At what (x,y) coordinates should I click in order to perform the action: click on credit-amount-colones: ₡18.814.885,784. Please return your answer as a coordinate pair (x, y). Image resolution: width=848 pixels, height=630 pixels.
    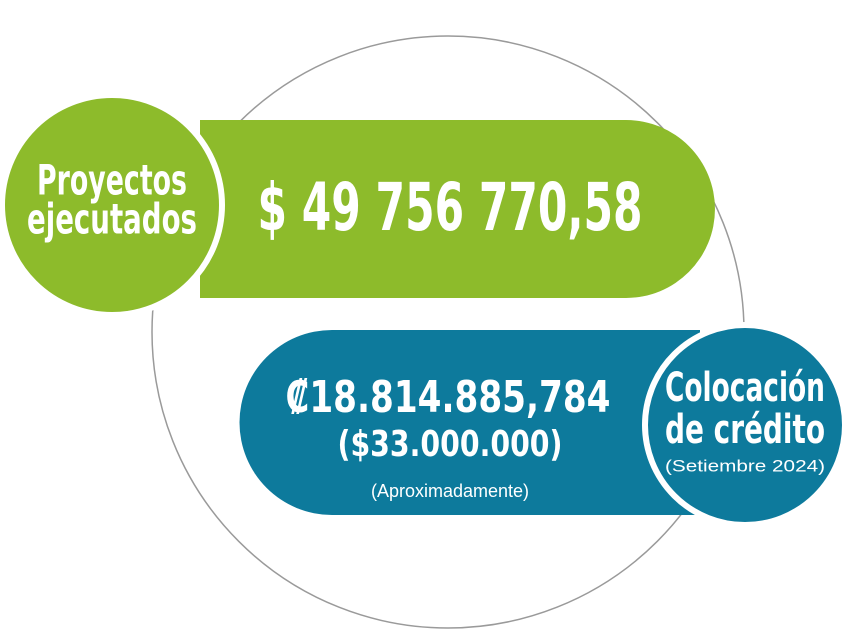
    Looking at the image, I should click on (448, 397).